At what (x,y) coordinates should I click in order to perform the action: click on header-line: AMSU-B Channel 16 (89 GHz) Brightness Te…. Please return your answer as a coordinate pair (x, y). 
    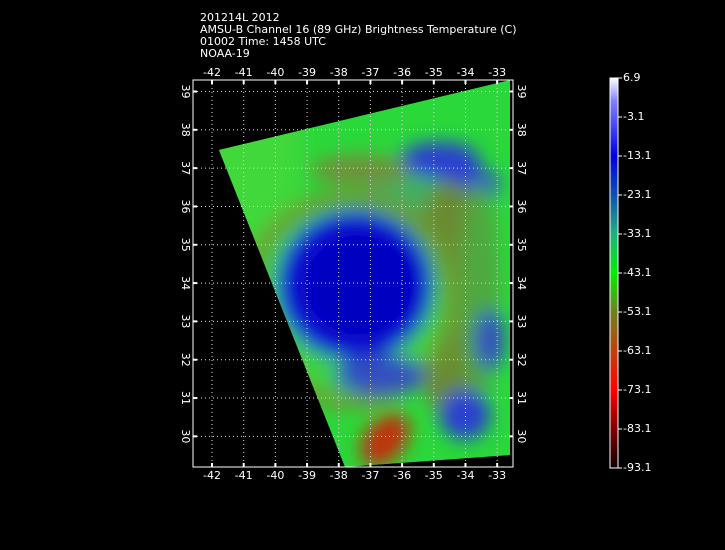
    Looking at the image, I should click on (358, 29).